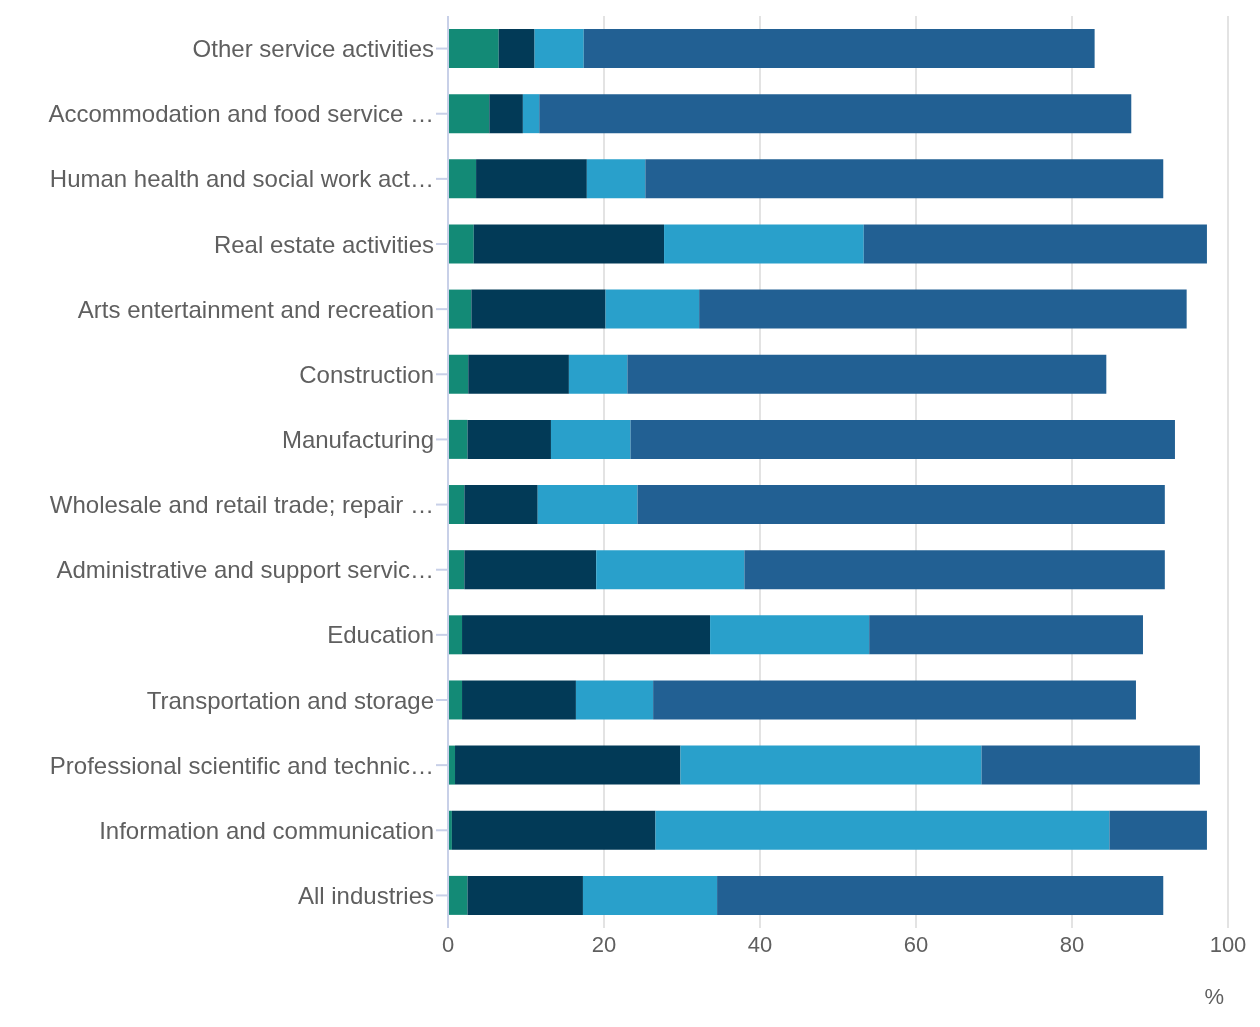 This screenshot has height=1027, width=1260. Describe the element at coordinates (916, 944) in the screenshot. I see `x-tick-label: 60` at that location.